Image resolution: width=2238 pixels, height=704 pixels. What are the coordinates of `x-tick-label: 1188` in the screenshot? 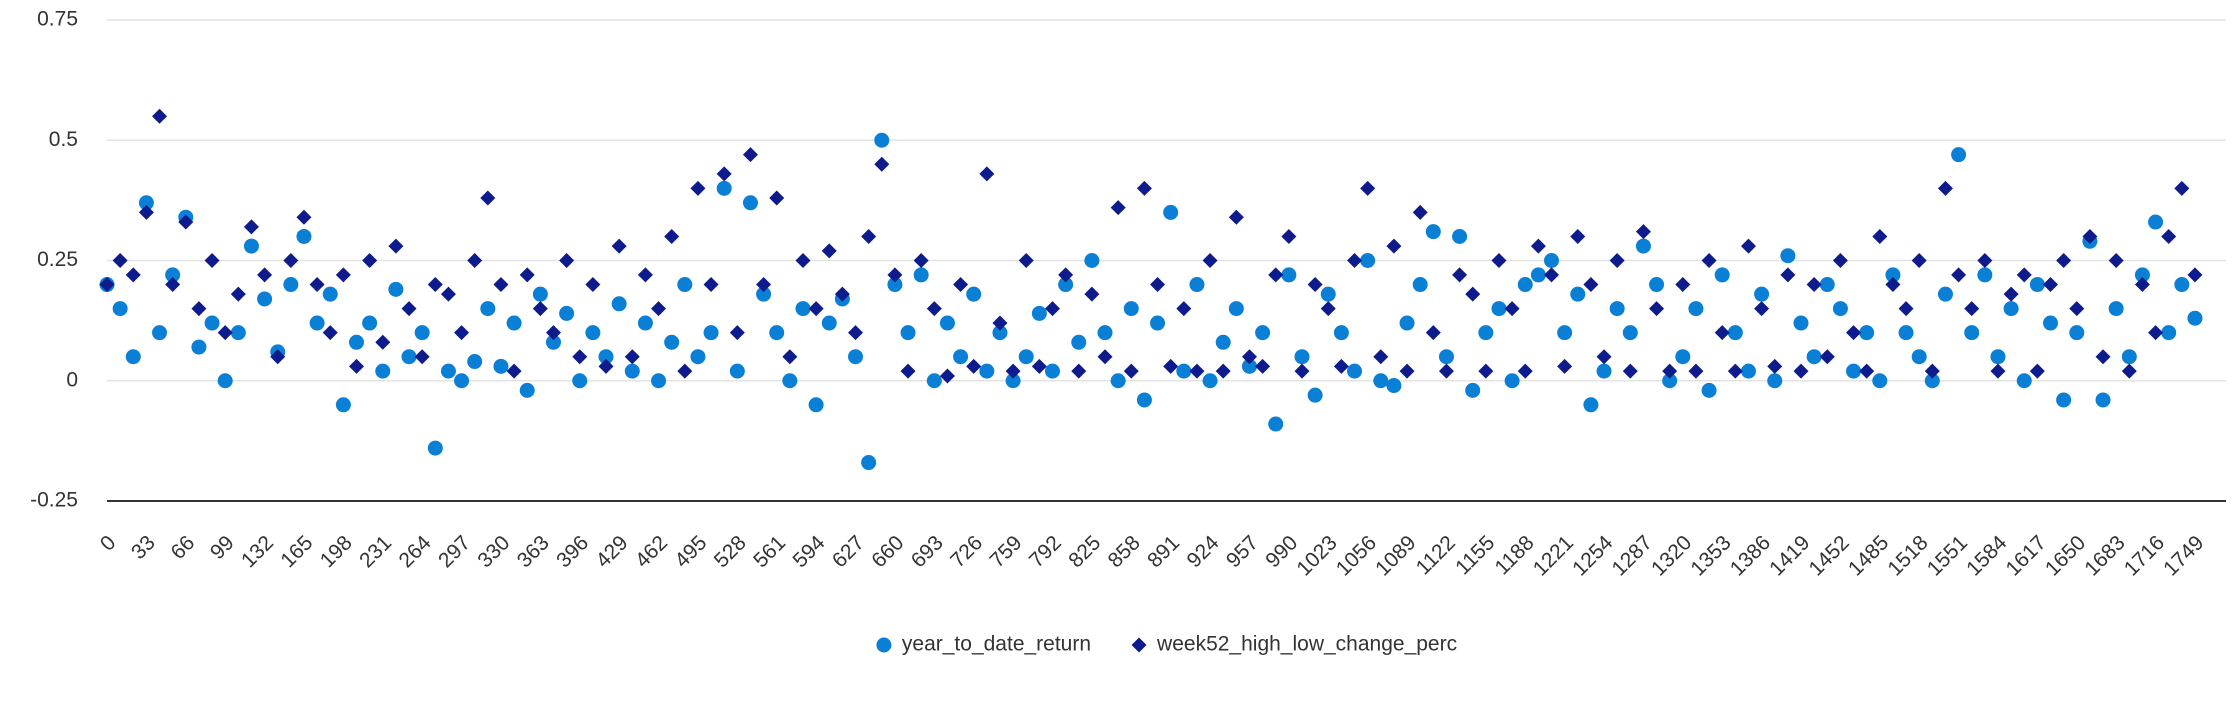 It's located at (1514, 555).